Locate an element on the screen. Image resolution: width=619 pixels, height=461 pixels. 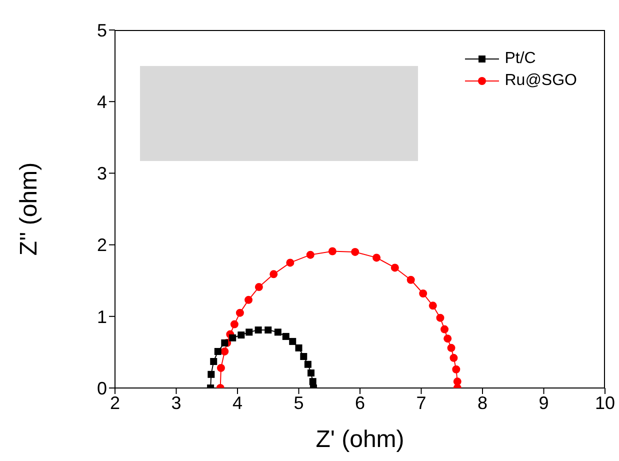
y-axis-title: Z'' (ohm) is located at coordinates (29, 209).